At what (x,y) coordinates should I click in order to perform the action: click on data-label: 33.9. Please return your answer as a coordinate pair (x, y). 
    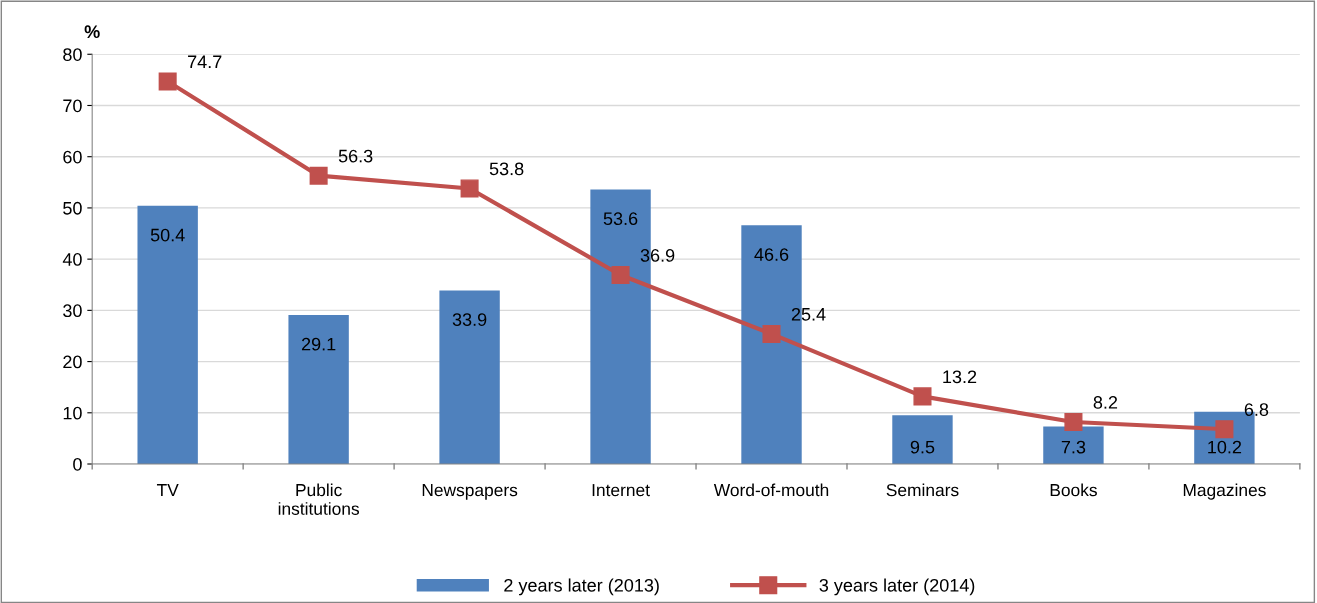
    Looking at the image, I should click on (469, 319).